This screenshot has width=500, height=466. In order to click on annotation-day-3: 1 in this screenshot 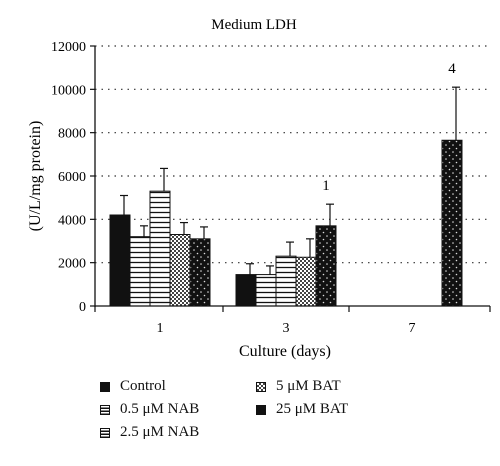, I will do `click(326, 186)`.